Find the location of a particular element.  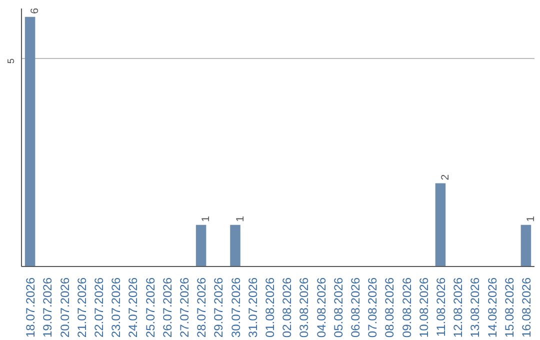

x-tick-label: 13.08.2026 is located at coordinates (475, 307).